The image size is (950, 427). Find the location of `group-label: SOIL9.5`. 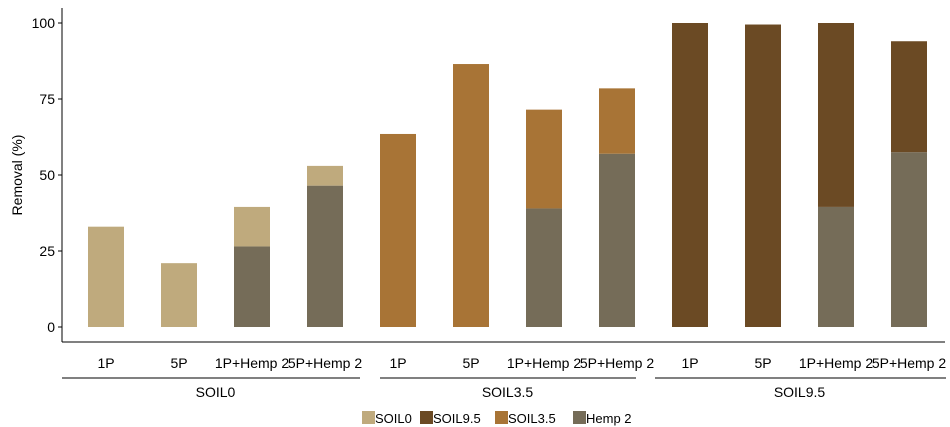

group-label: SOIL9.5 is located at coordinates (800, 392).